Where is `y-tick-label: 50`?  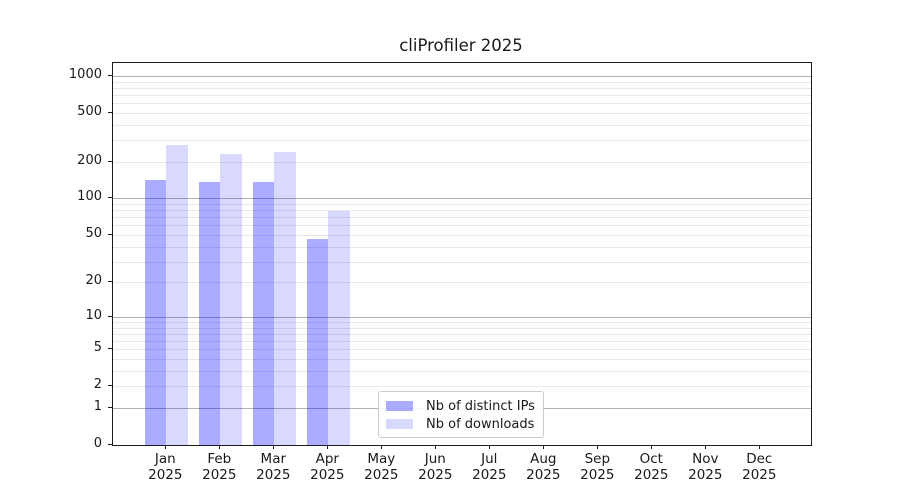
y-tick-label: 50 is located at coordinates (93, 233).